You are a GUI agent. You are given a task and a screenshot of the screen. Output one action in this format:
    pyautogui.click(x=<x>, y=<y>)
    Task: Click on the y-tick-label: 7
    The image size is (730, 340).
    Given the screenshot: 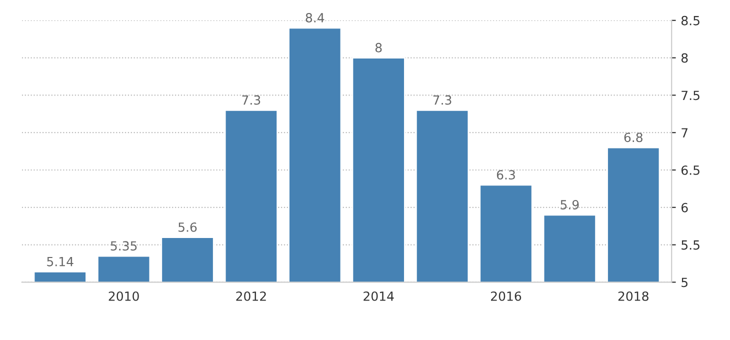 What is the action you would take?
    pyautogui.click(x=685, y=133)
    